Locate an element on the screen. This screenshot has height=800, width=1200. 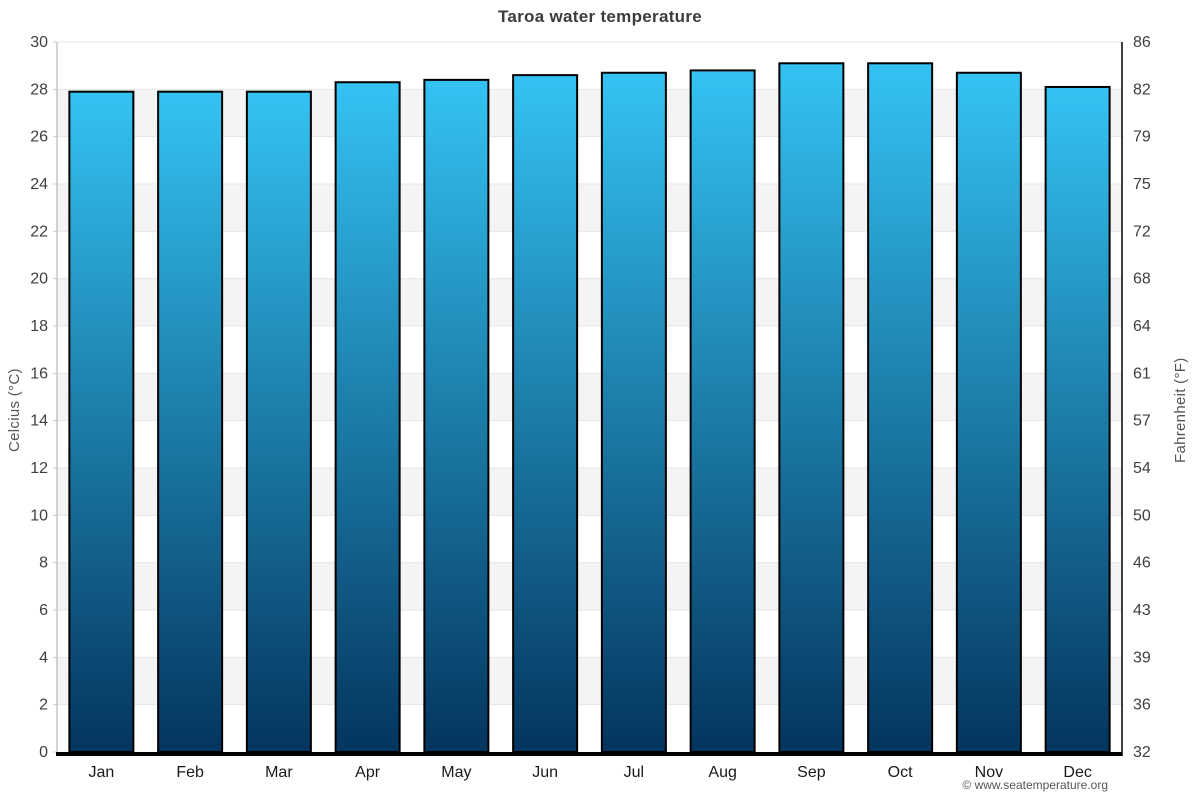
y-tick-label-celsius: 6 is located at coordinates (43, 610).